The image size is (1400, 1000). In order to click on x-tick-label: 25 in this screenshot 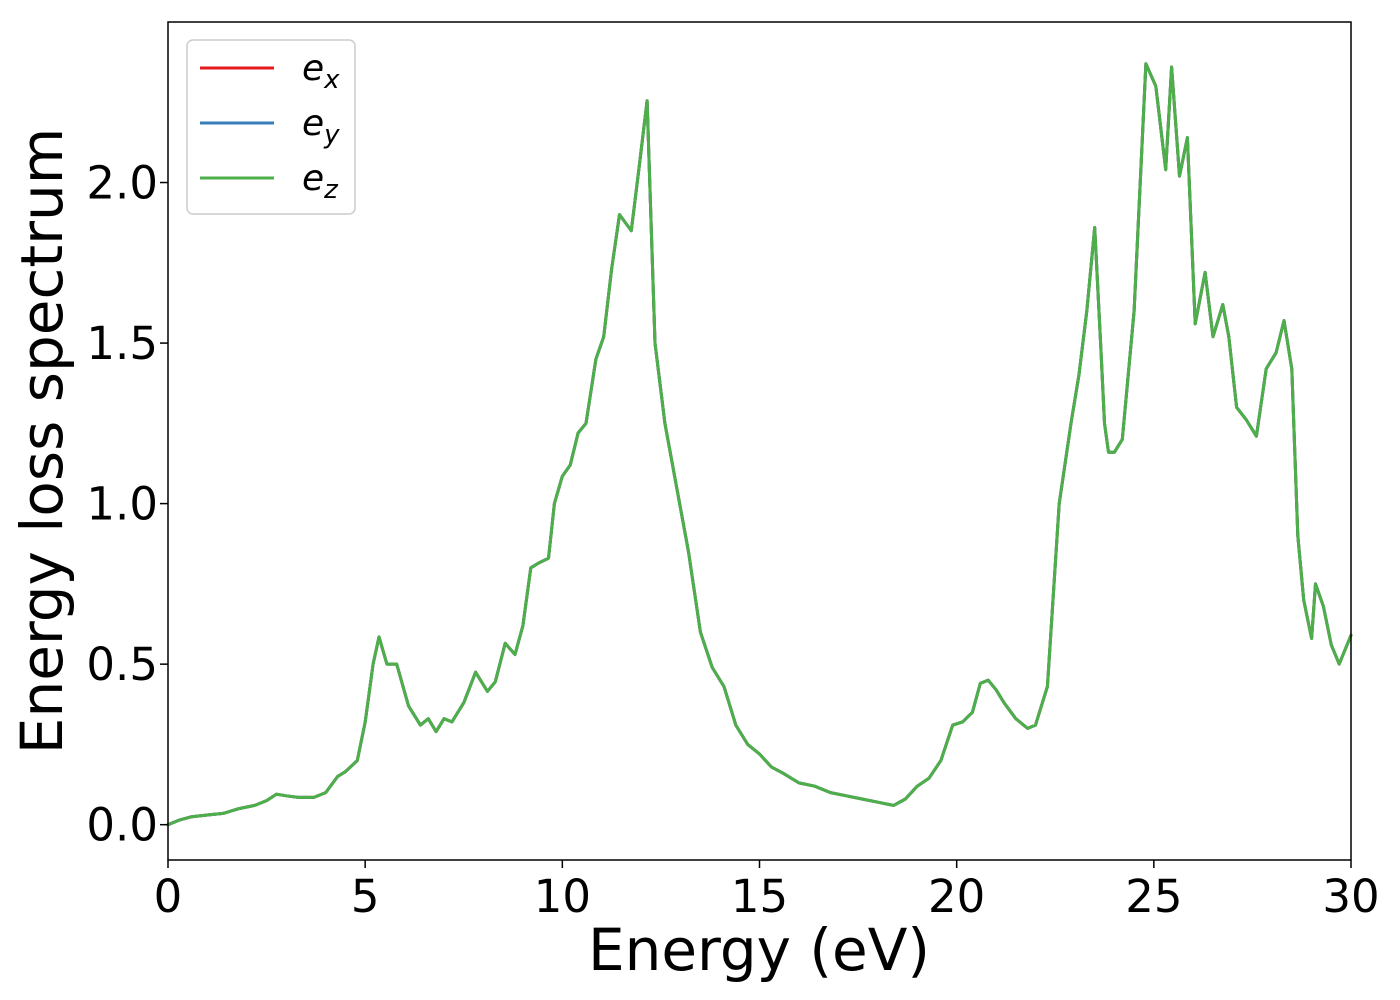, I will do `click(1153, 896)`.